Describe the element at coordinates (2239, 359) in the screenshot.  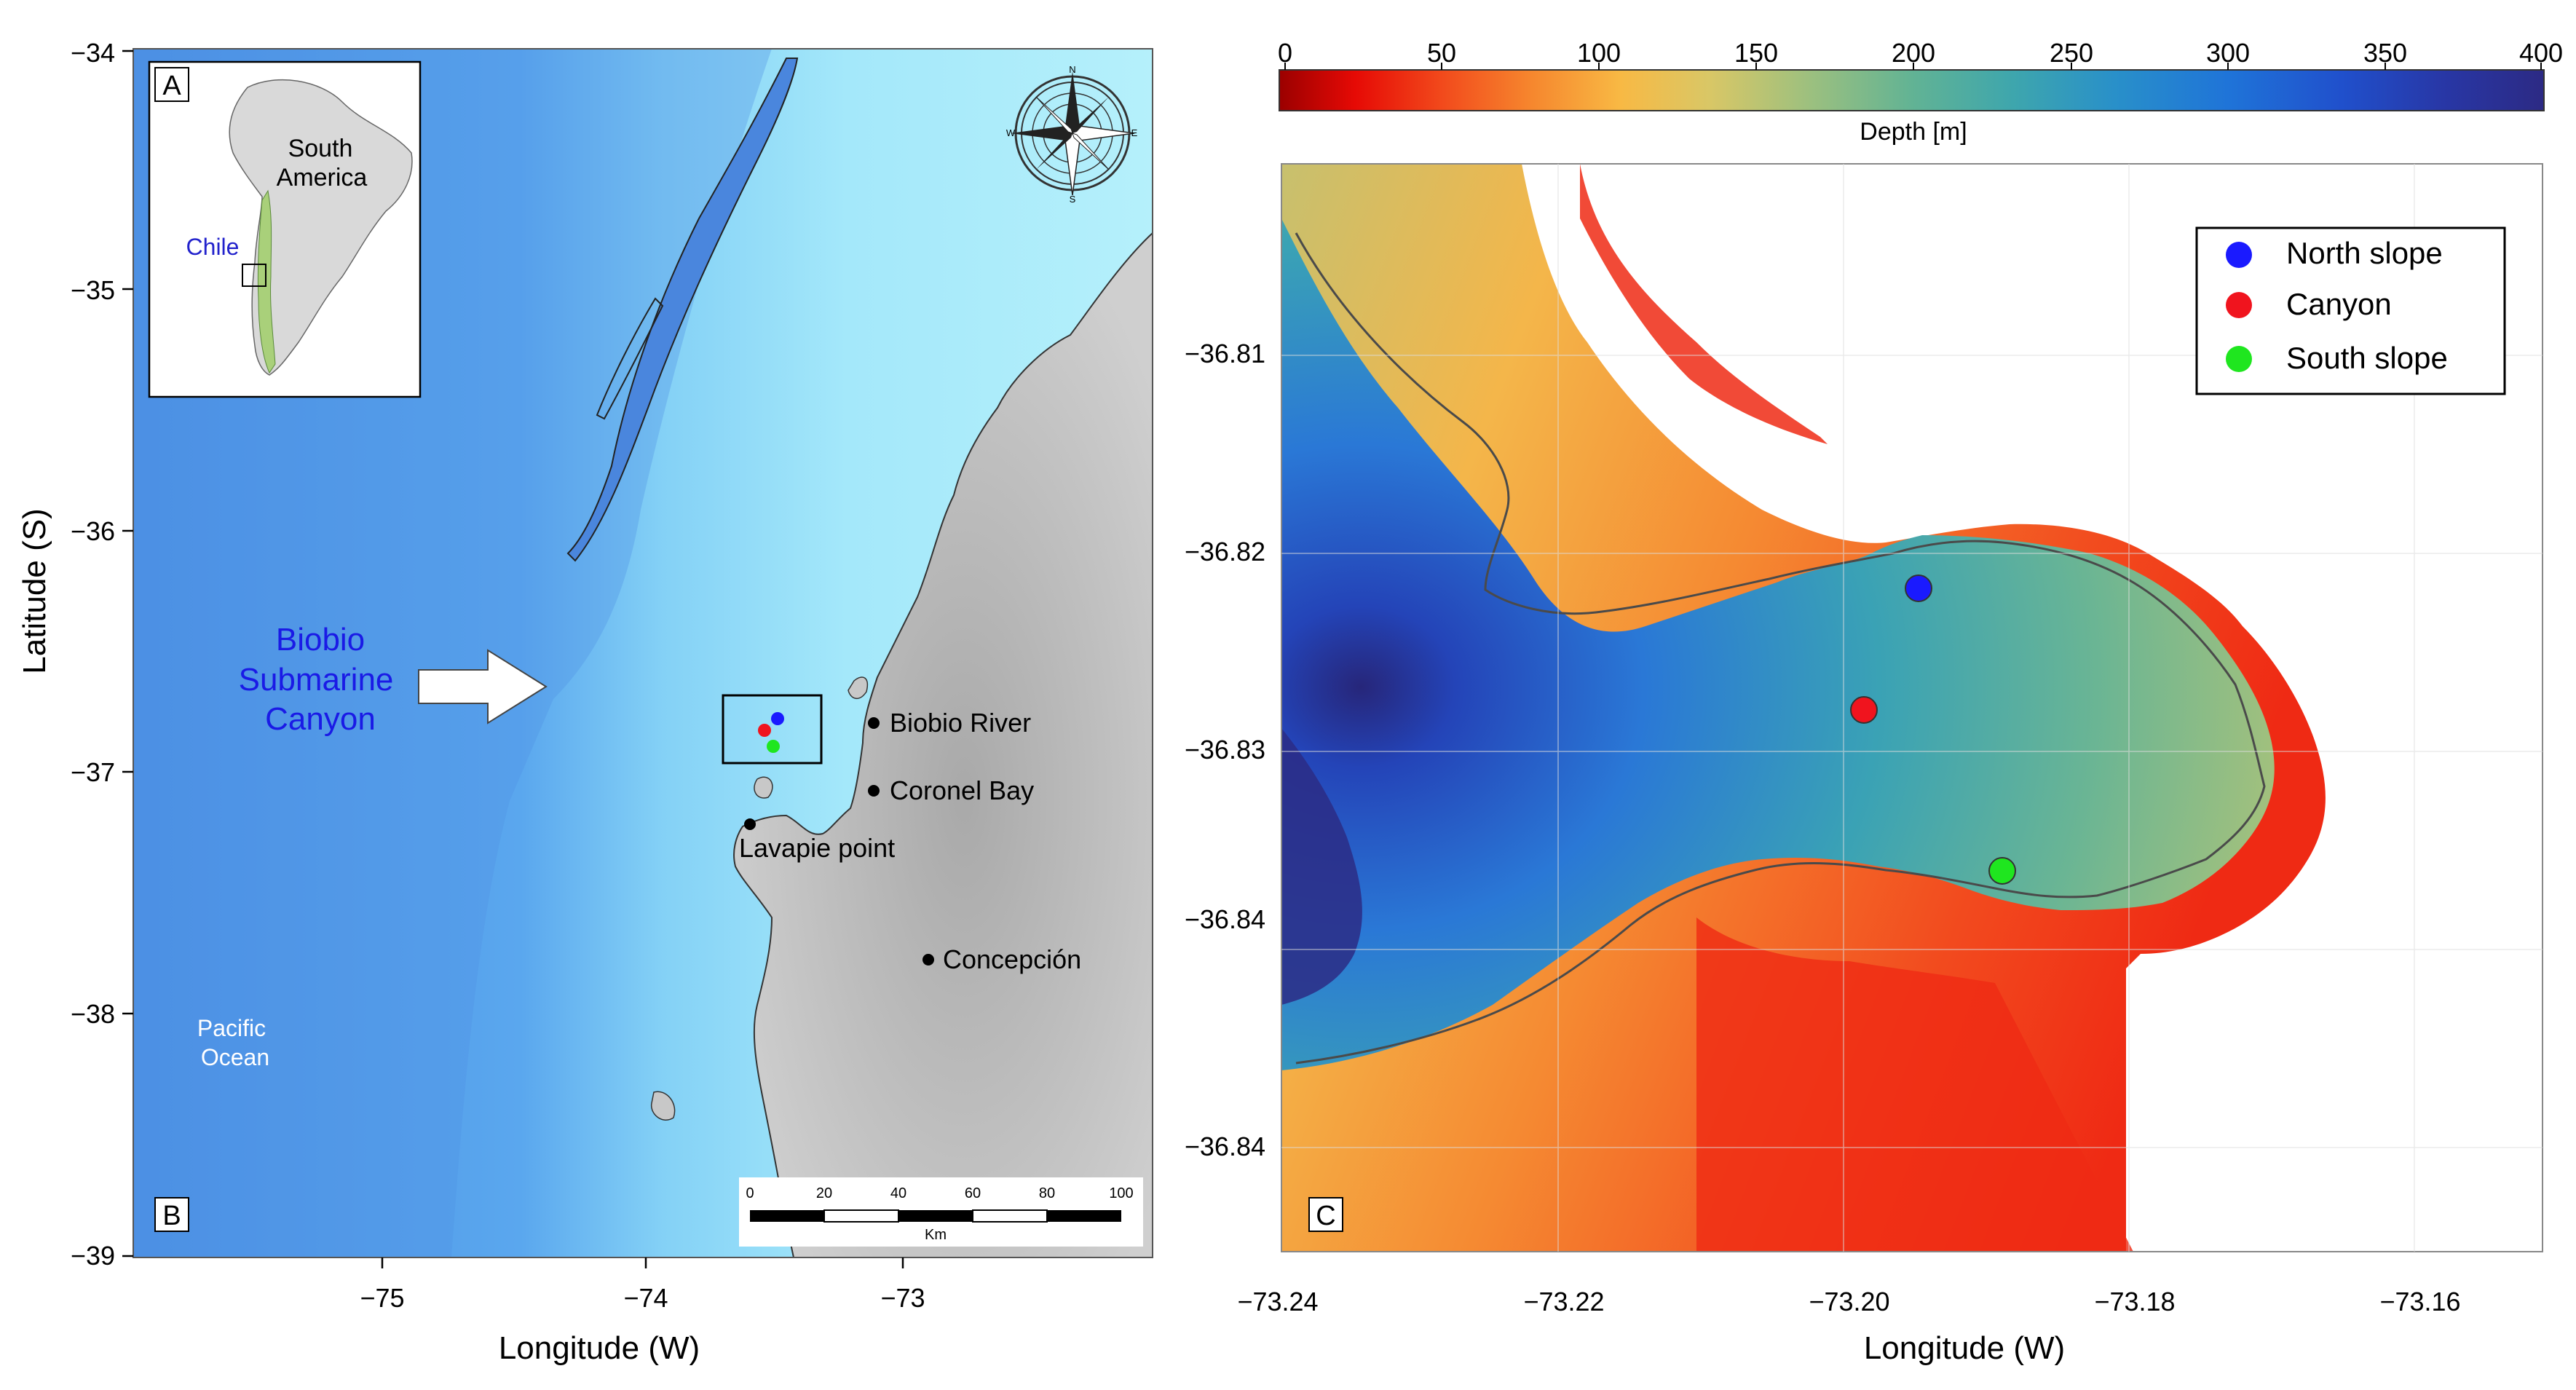
I see `legend-swatch-south` at that location.